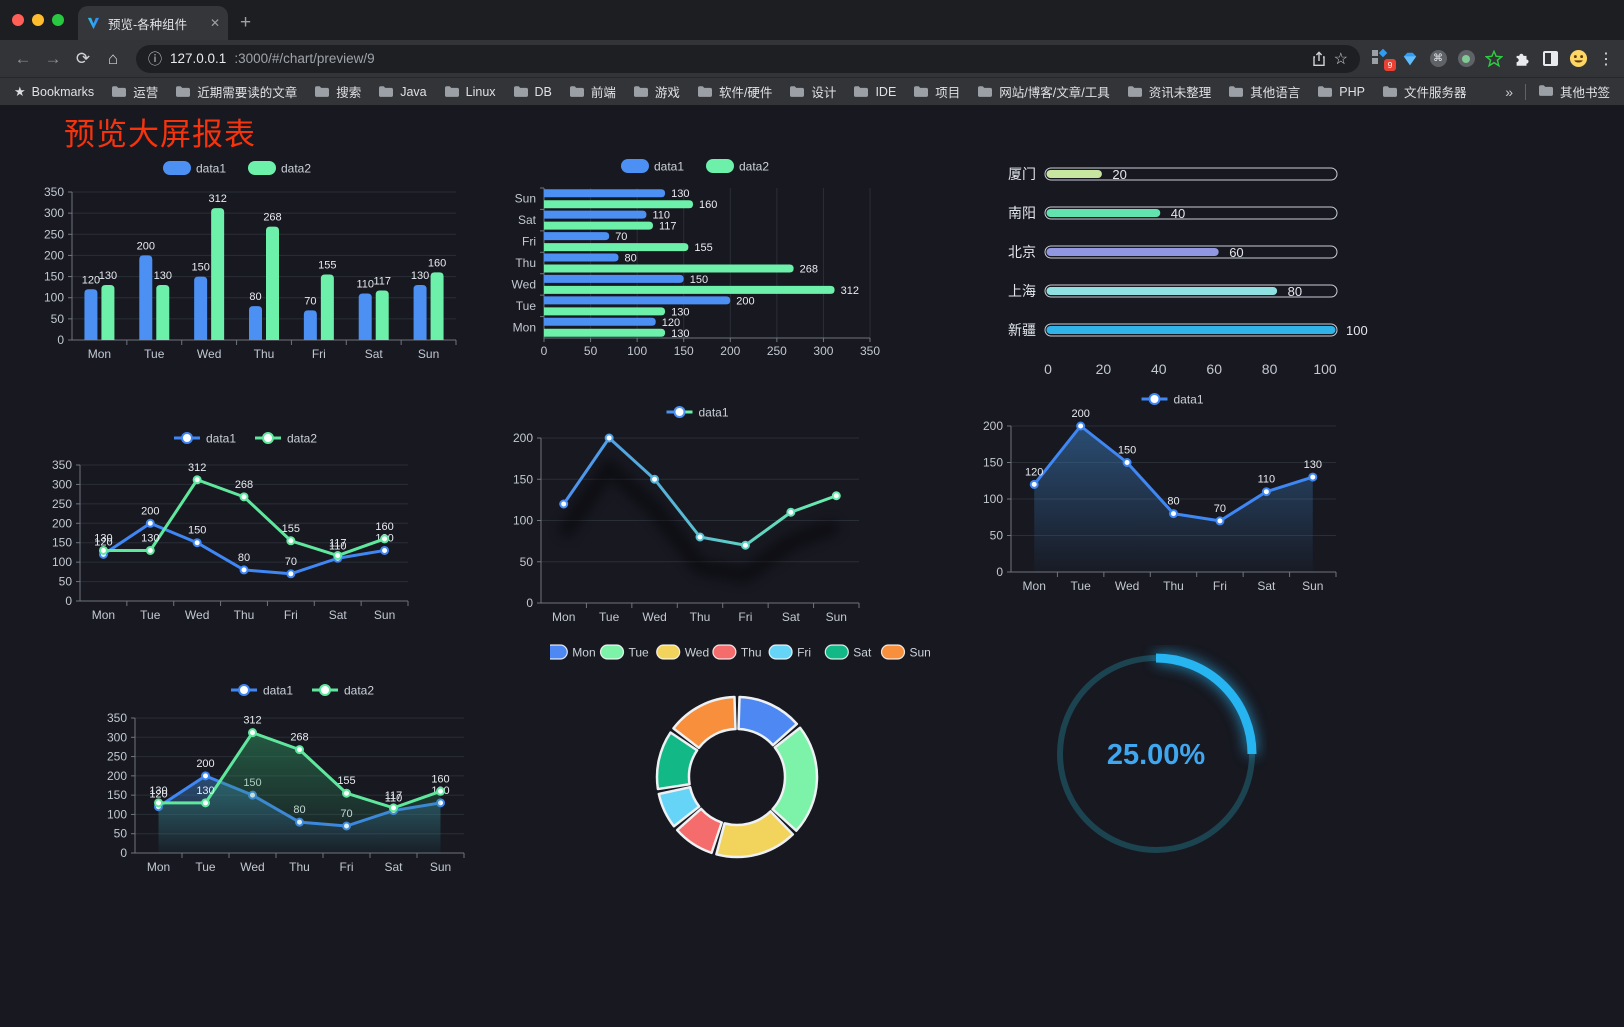  What do you see at coordinates (874, 91) in the screenshot?
I see `bookmark-folder-item: IDE` at bounding box center [874, 91].